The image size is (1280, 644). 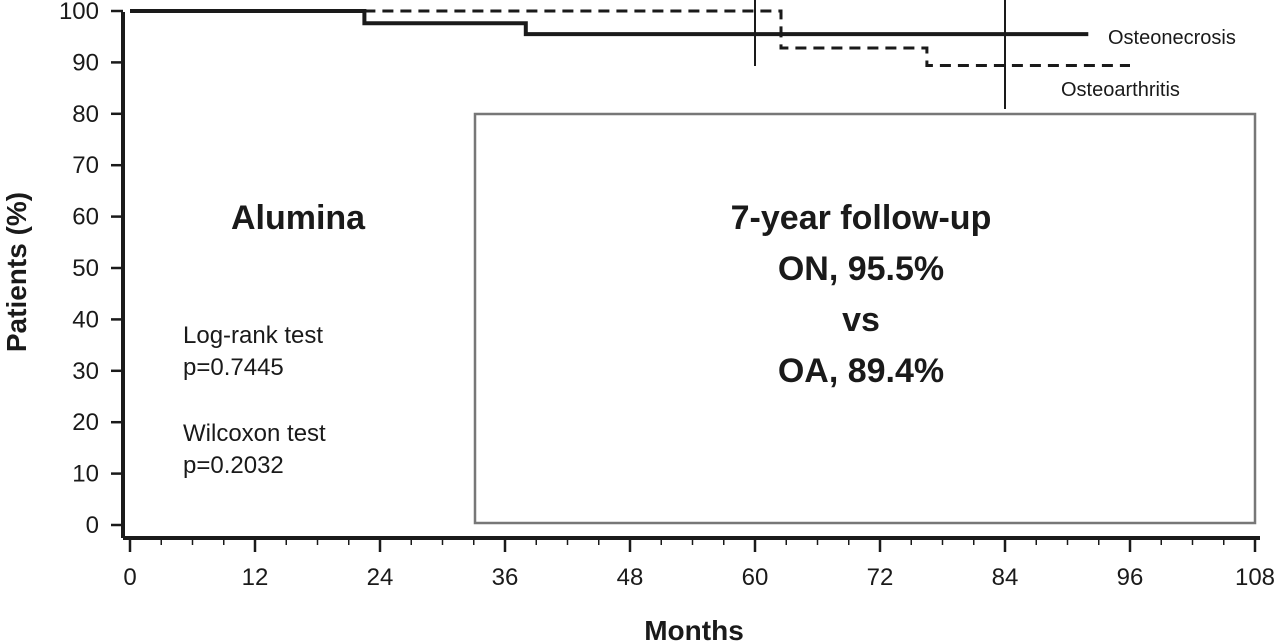 I want to click on y-axis-title: Patients (%), so click(x=16, y=272).